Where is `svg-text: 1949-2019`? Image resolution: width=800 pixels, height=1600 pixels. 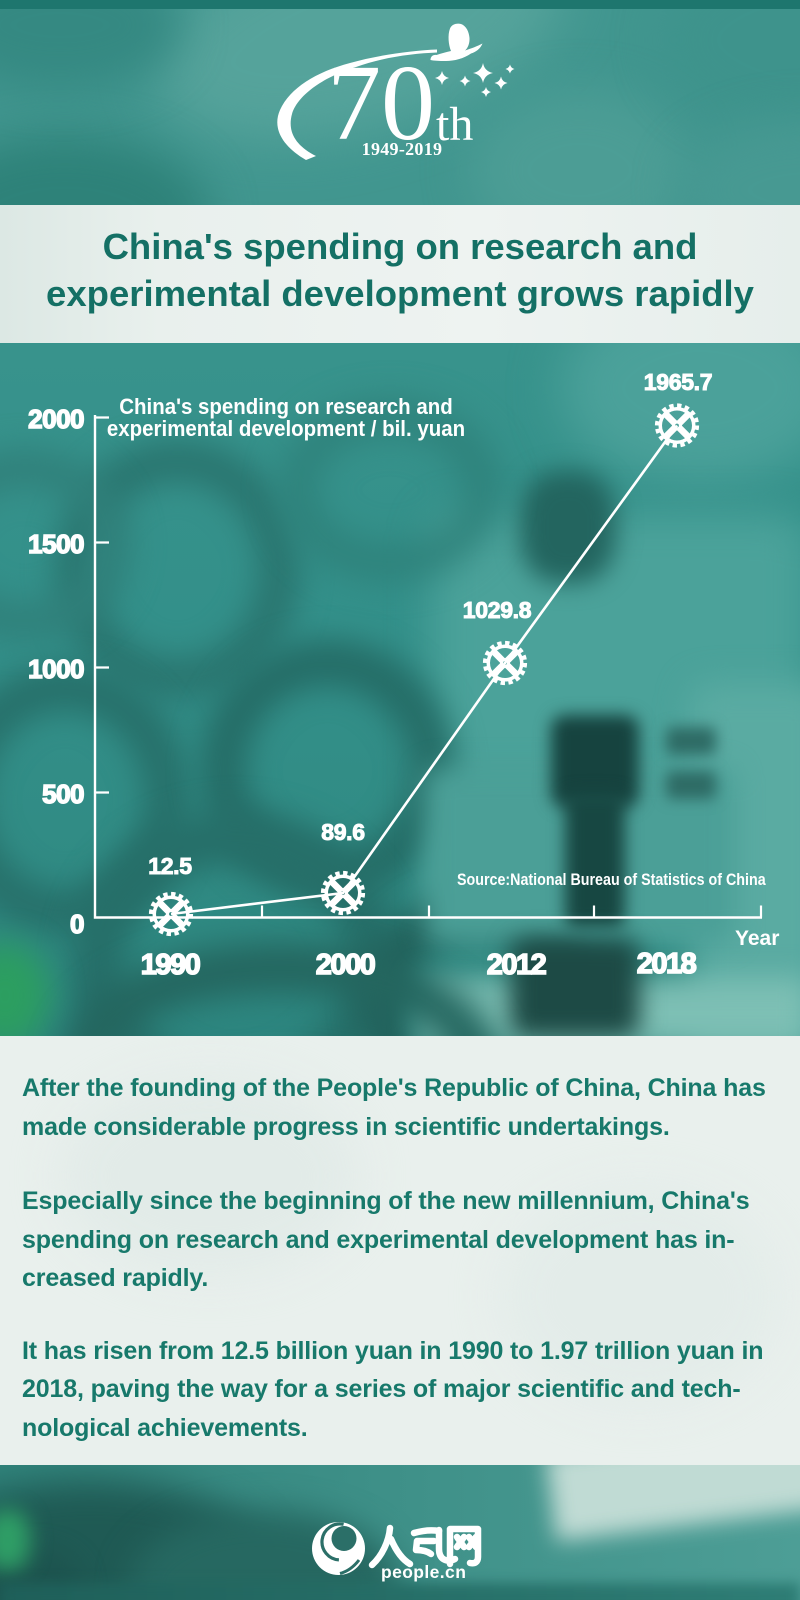 svg-text: 1949-2019 is located at coordinates (402, 149).